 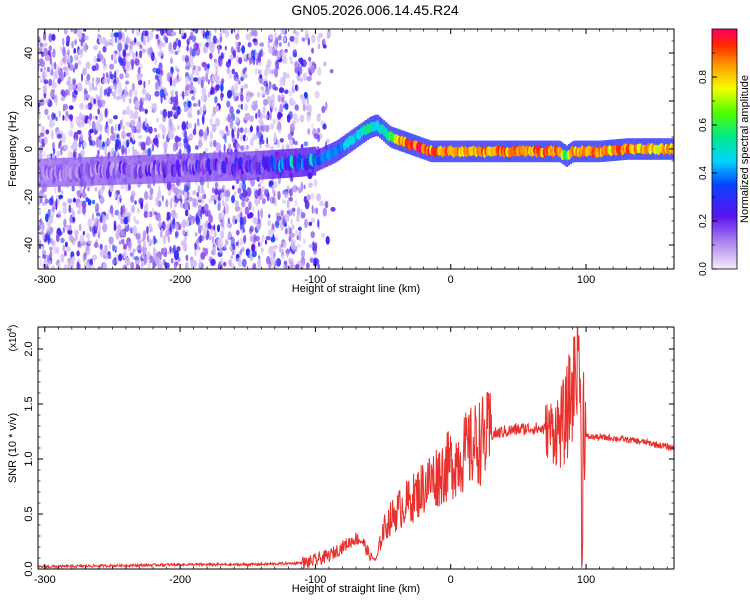 I want to click on x-tick-label: -300, so click(x=45, y=280).